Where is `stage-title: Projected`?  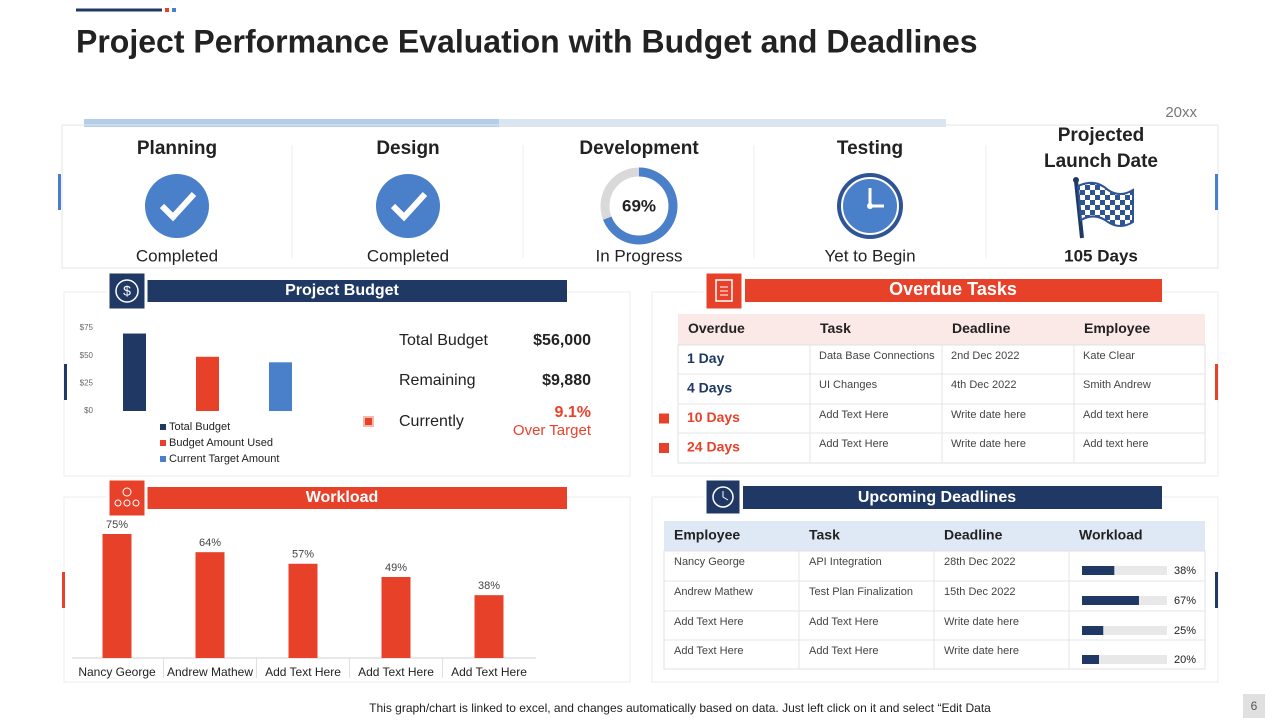 stage-title: Projected is located at coordinates (1101, 135).